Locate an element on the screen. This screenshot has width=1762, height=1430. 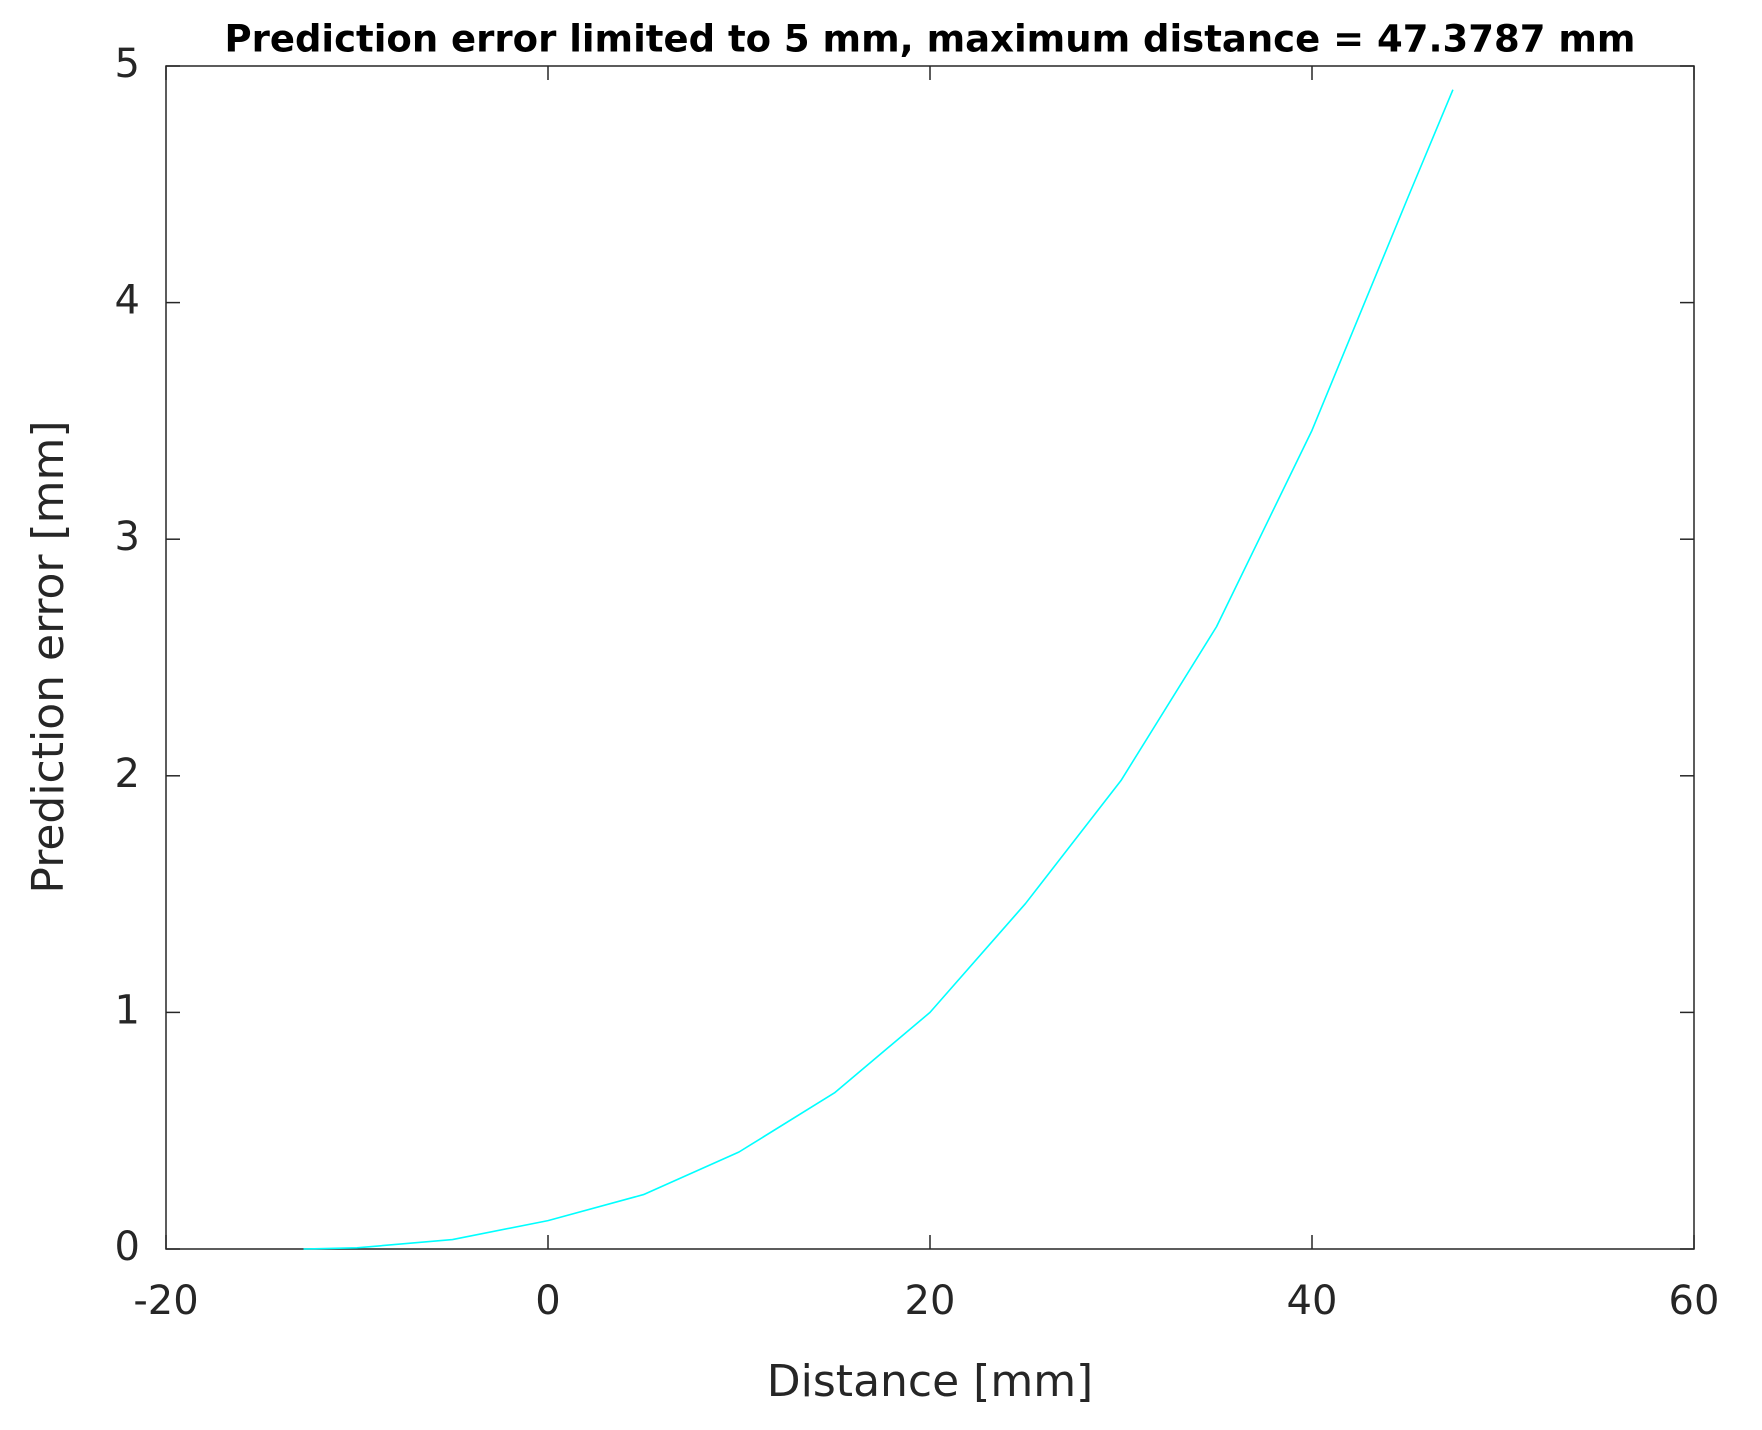
x-tick-label: 0 is located at coordinates (547, 1301).